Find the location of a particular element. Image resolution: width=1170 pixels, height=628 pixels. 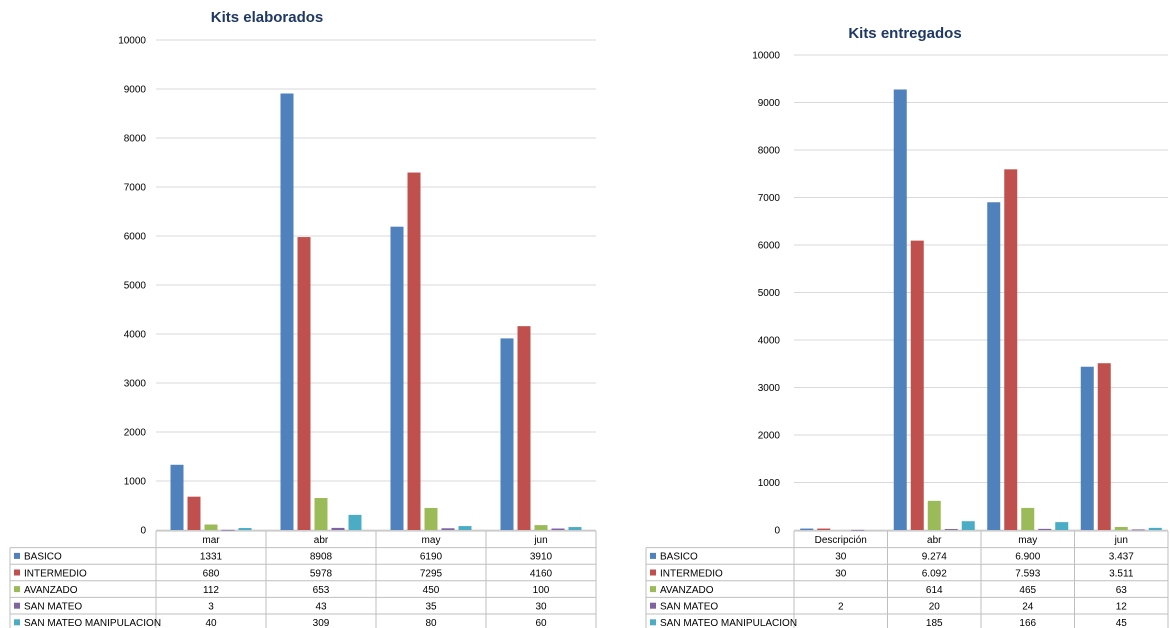

data-label: 185 is located at coordinates (934, 623).